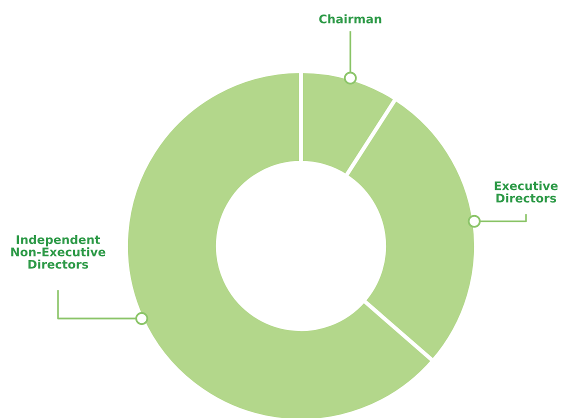  I want to click on slice-label: Independent Non-Executive Directors, so click(58, 251).